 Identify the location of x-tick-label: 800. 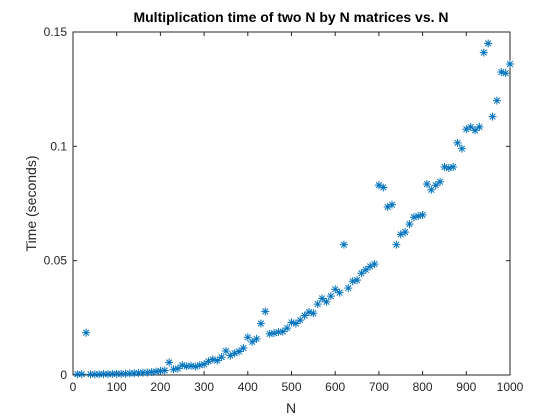
(423, 387).